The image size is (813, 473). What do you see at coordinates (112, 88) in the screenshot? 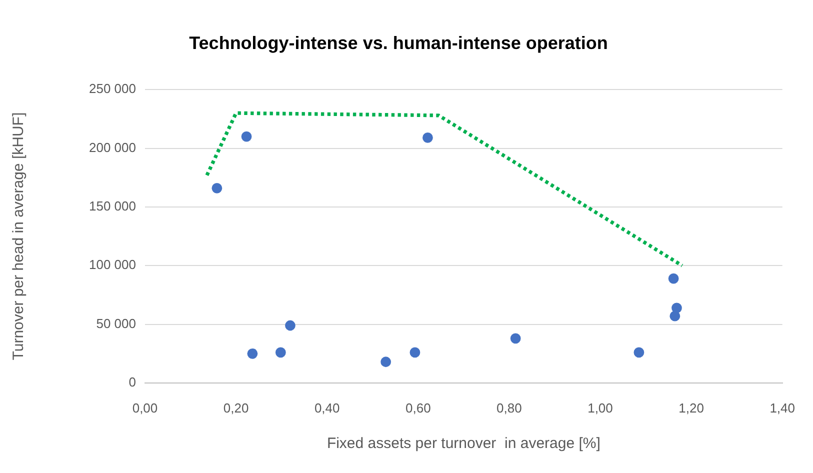
I see `y-tick-label: 250 000` at bounding box center [112, 88].